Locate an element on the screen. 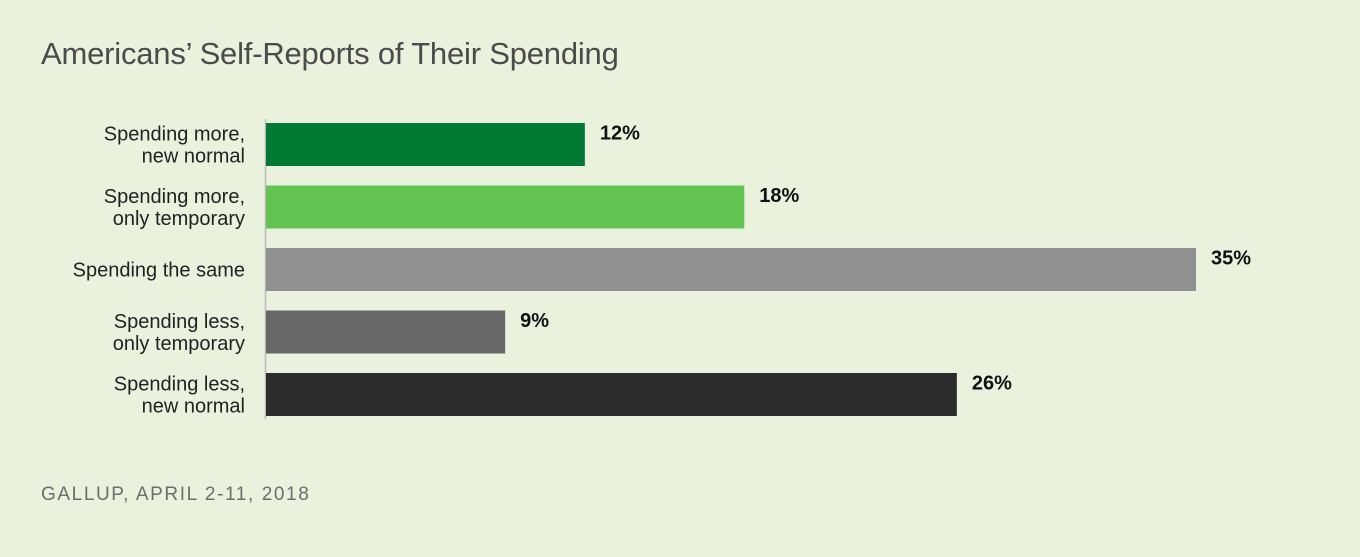  category-label-0: Spending more, new normal is located at coordinates (174, 146).